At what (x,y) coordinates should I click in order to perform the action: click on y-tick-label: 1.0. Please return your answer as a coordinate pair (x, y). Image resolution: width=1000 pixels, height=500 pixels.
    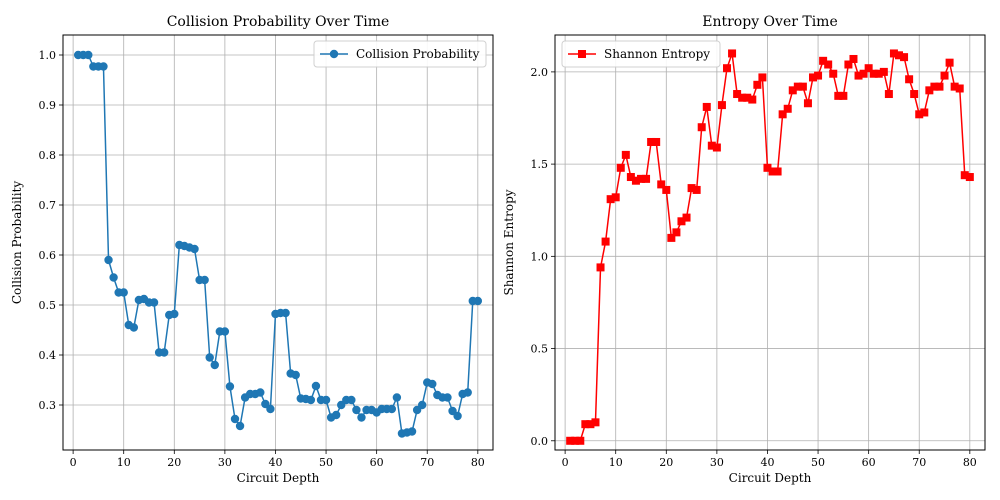
    Looking at the image, I should click on (48, 55).